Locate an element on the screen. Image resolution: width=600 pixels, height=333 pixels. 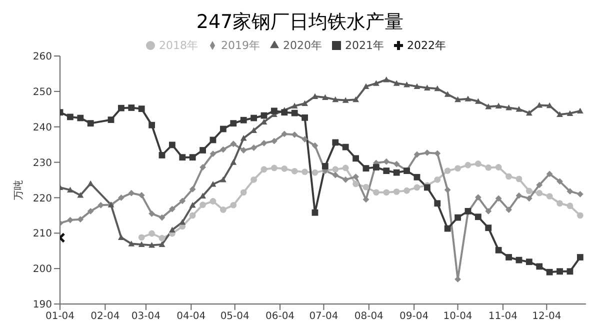
y-axis-title: 万吨 is located at coordinates (18, 190).